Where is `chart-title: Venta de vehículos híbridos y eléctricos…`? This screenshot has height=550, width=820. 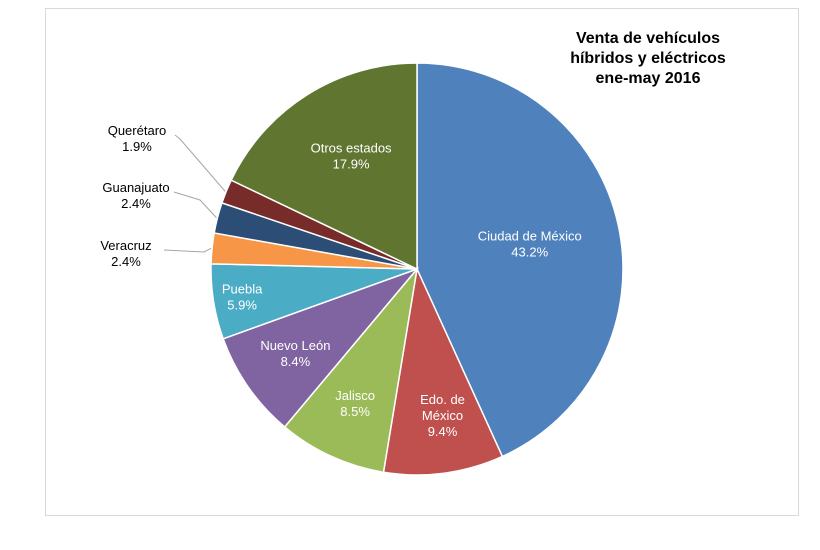
chart-title: Venta de vehículos híbridos y eléctricos… is located at coordinates (648, 59).